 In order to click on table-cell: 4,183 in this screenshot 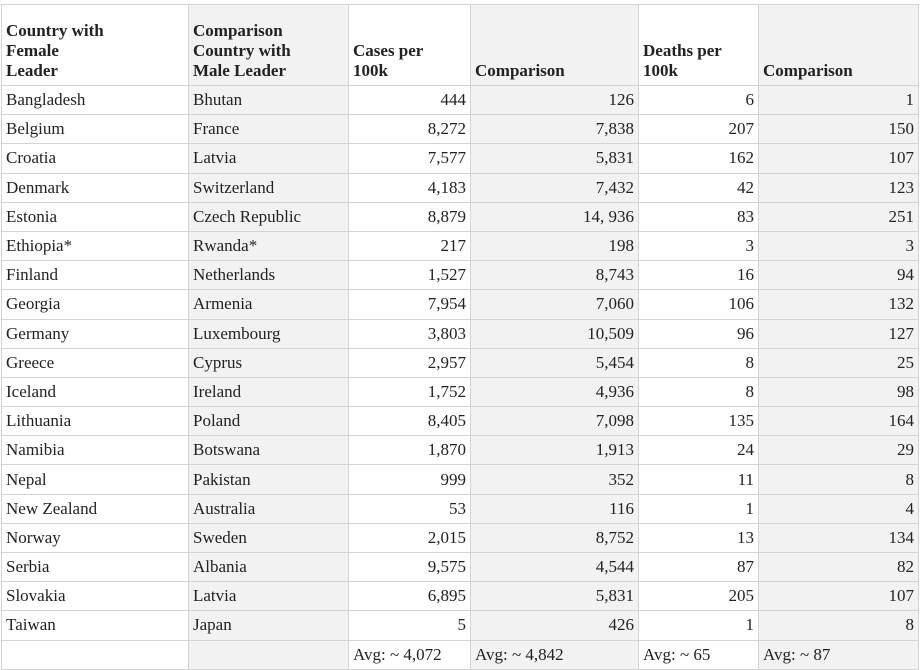, I will do `click(409, 187)`.